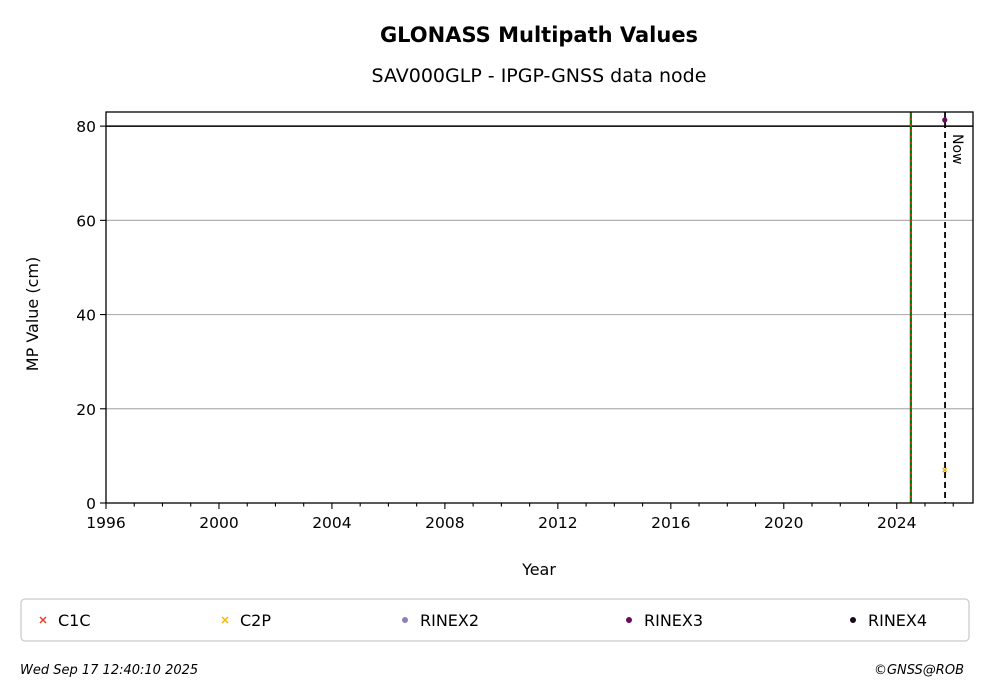 This screenshot has width=992, height=699. What do you see at coordinates (897, 620) in the screenshot?
I see `legend-label: RINEX4` at bounding box center [897, 620].